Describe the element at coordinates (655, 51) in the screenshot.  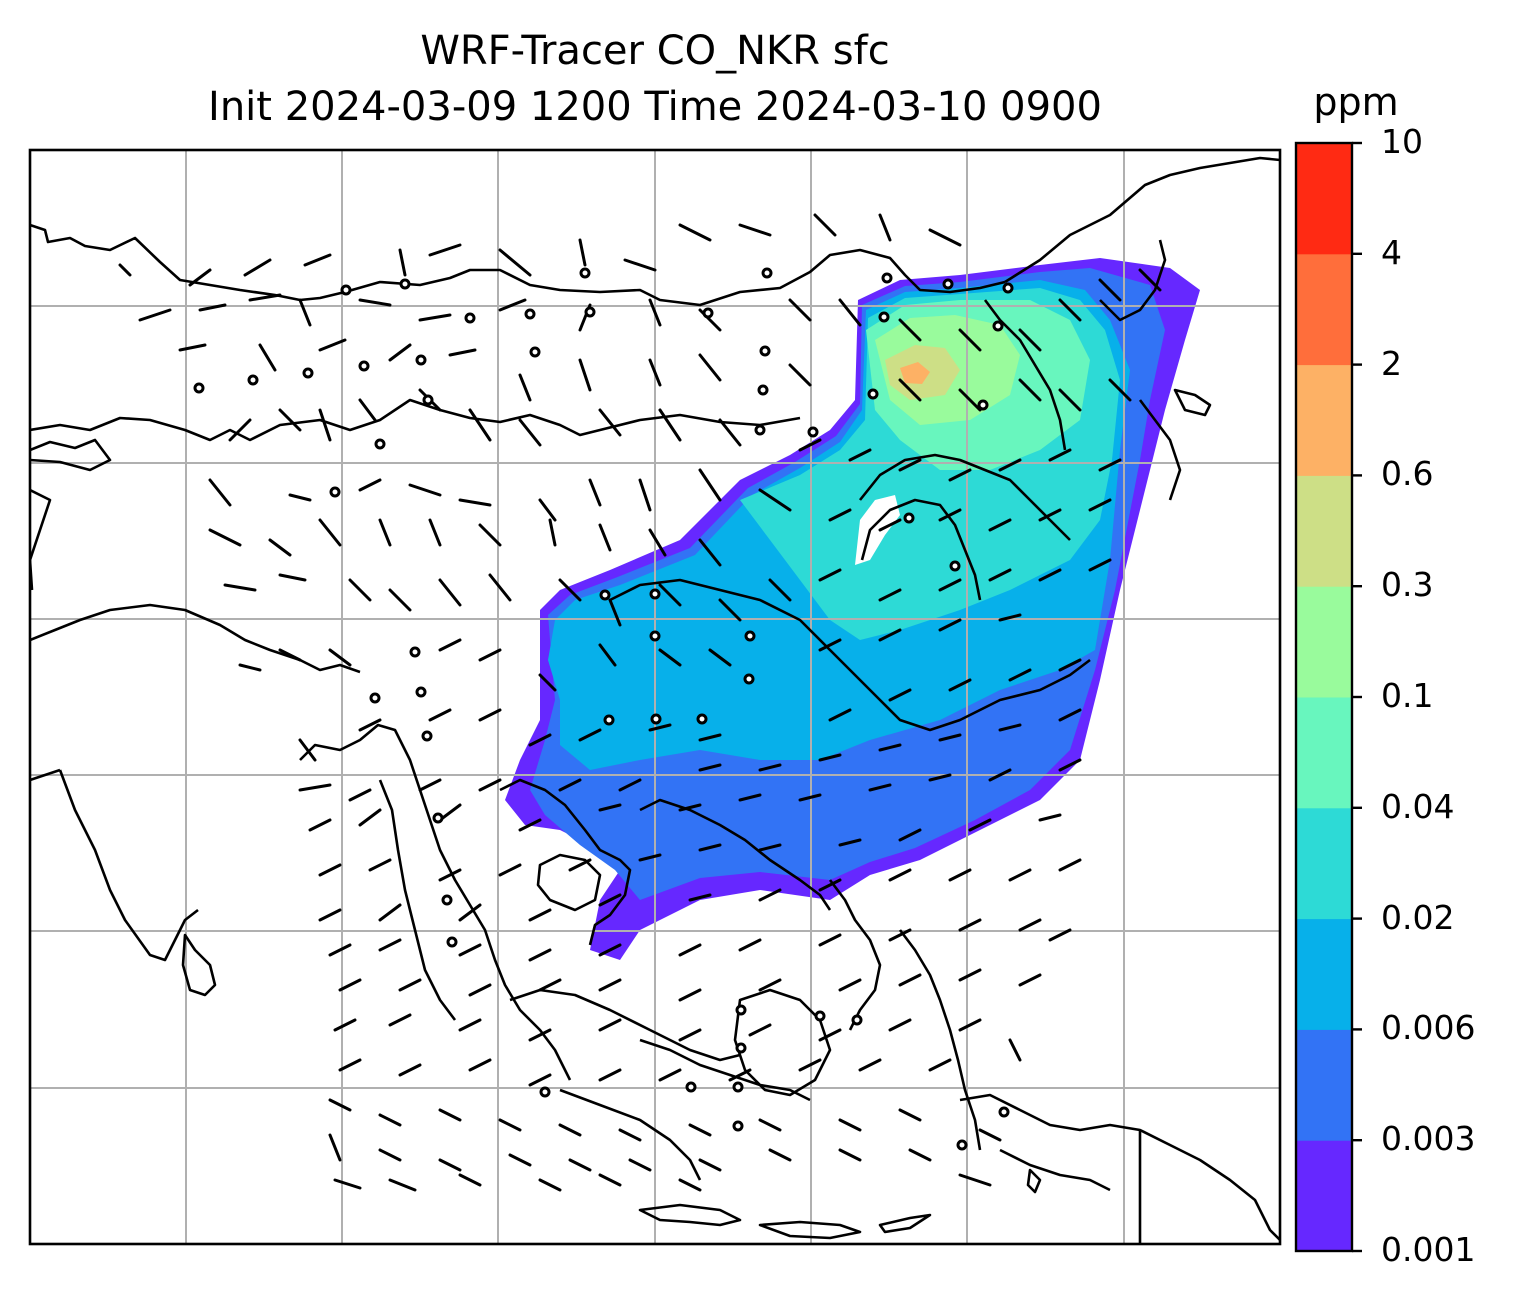
I see `map-title-line1: WRF-Tracer CO_NKR sfc` at that location.